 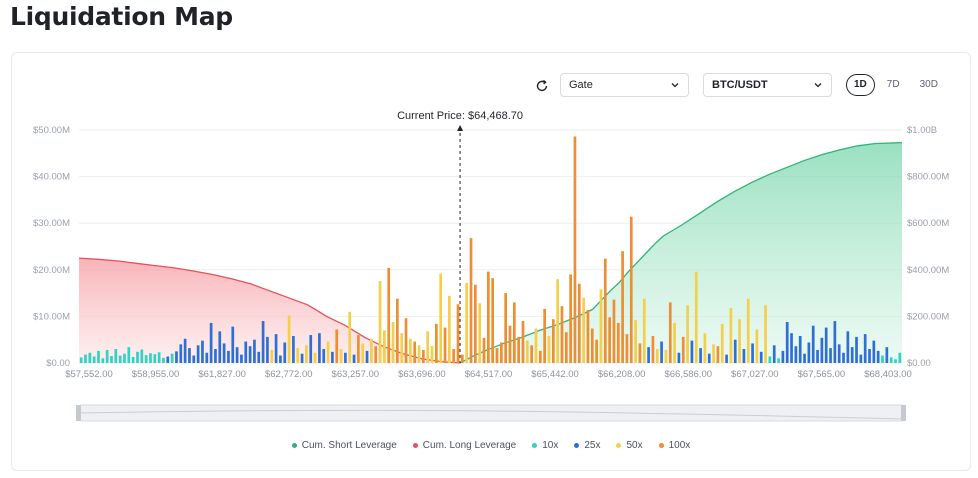 I want to click on pair-select: BTC/USDT, so click(x=767, y=85).